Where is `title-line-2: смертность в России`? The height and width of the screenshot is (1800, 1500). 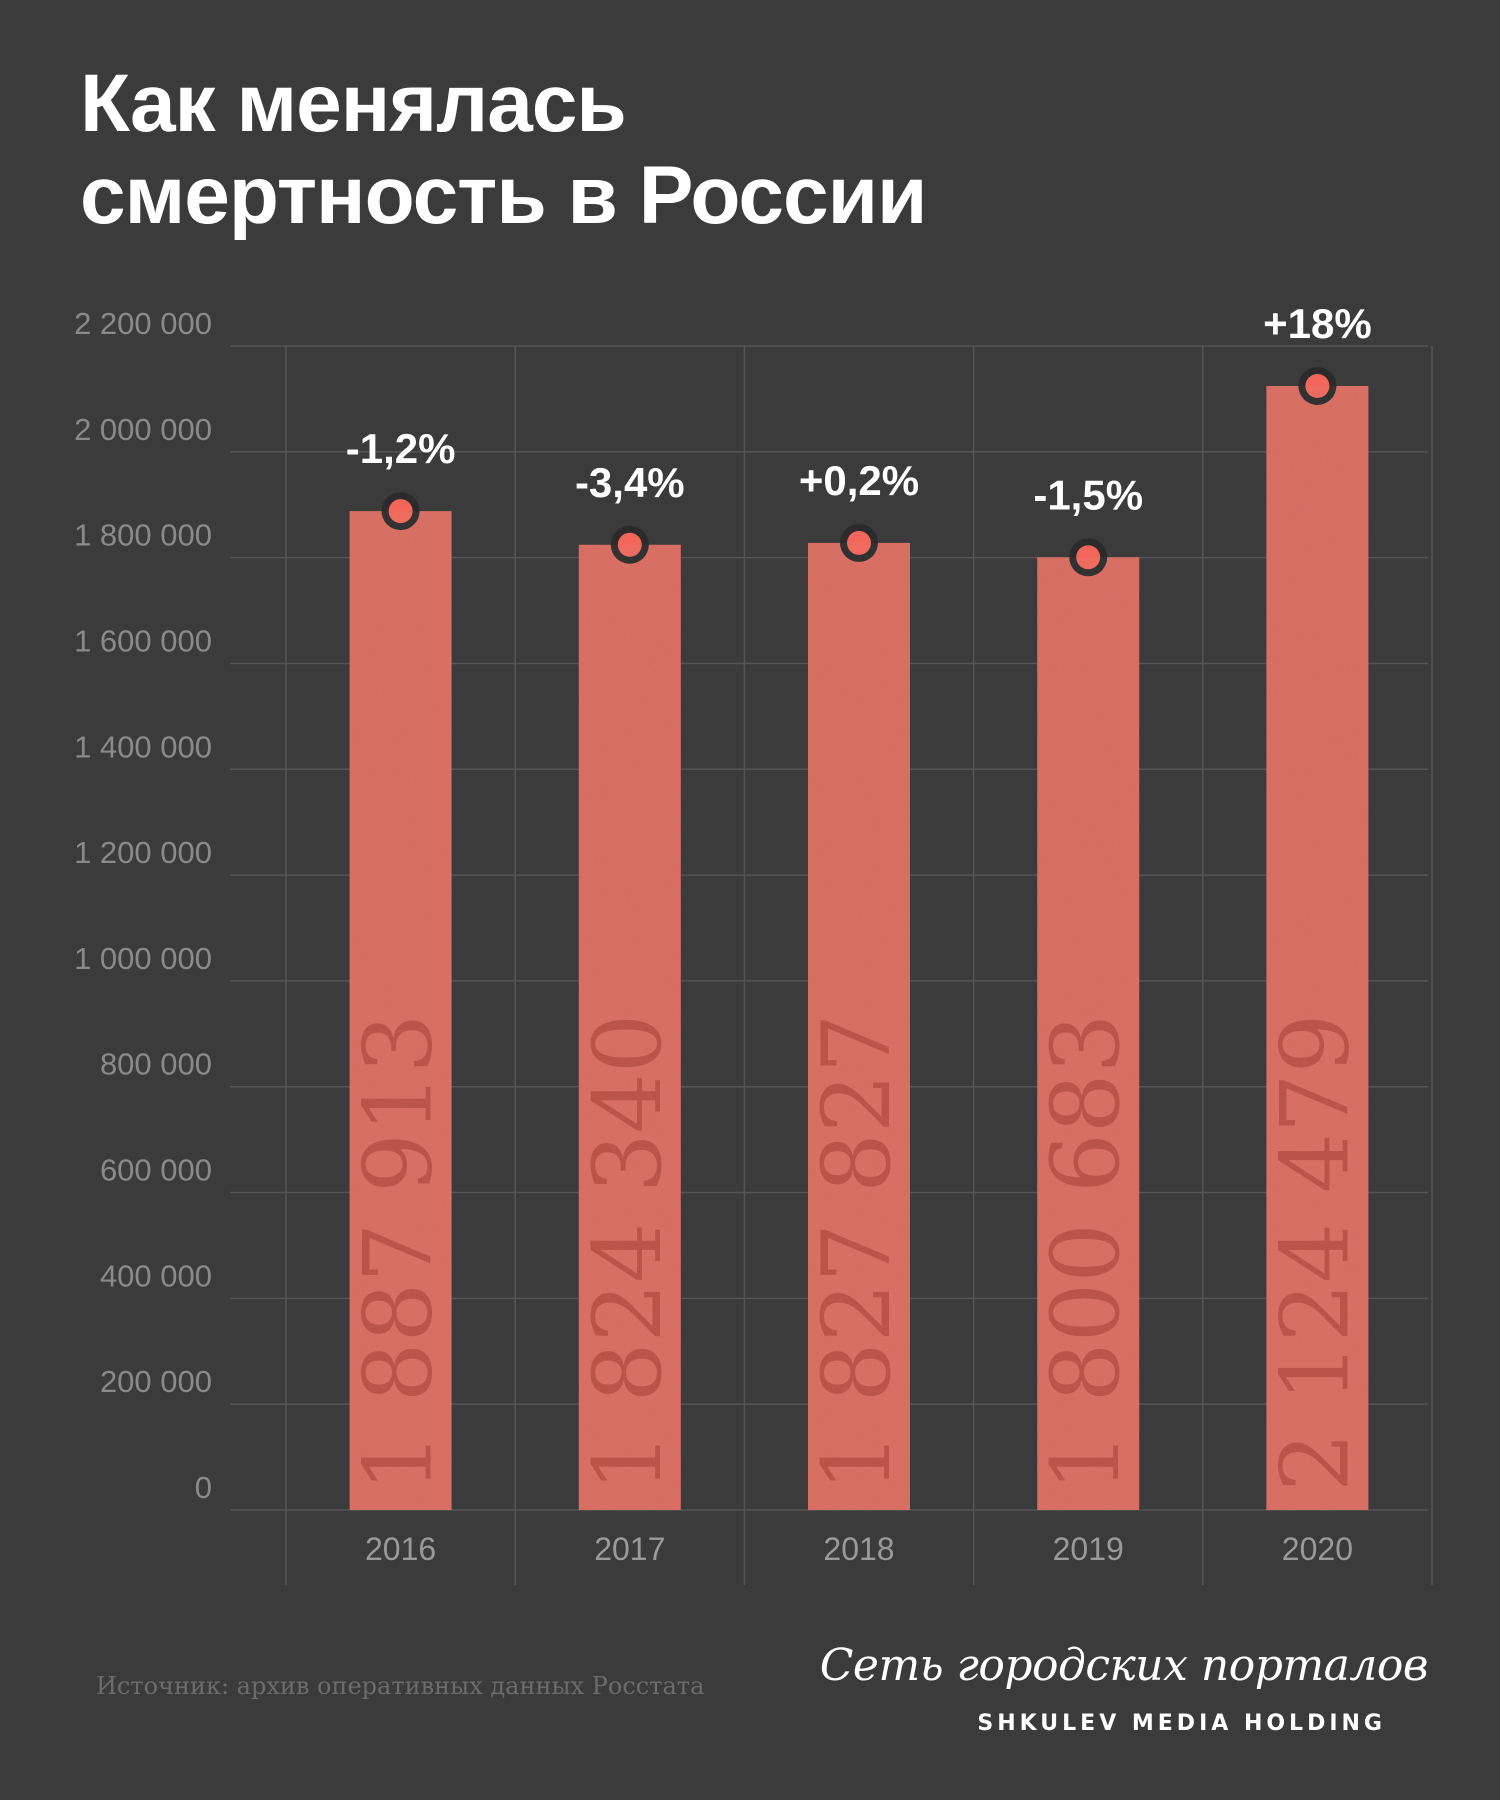 title-line-2: смертность в России is located at coordinates (503, 195).